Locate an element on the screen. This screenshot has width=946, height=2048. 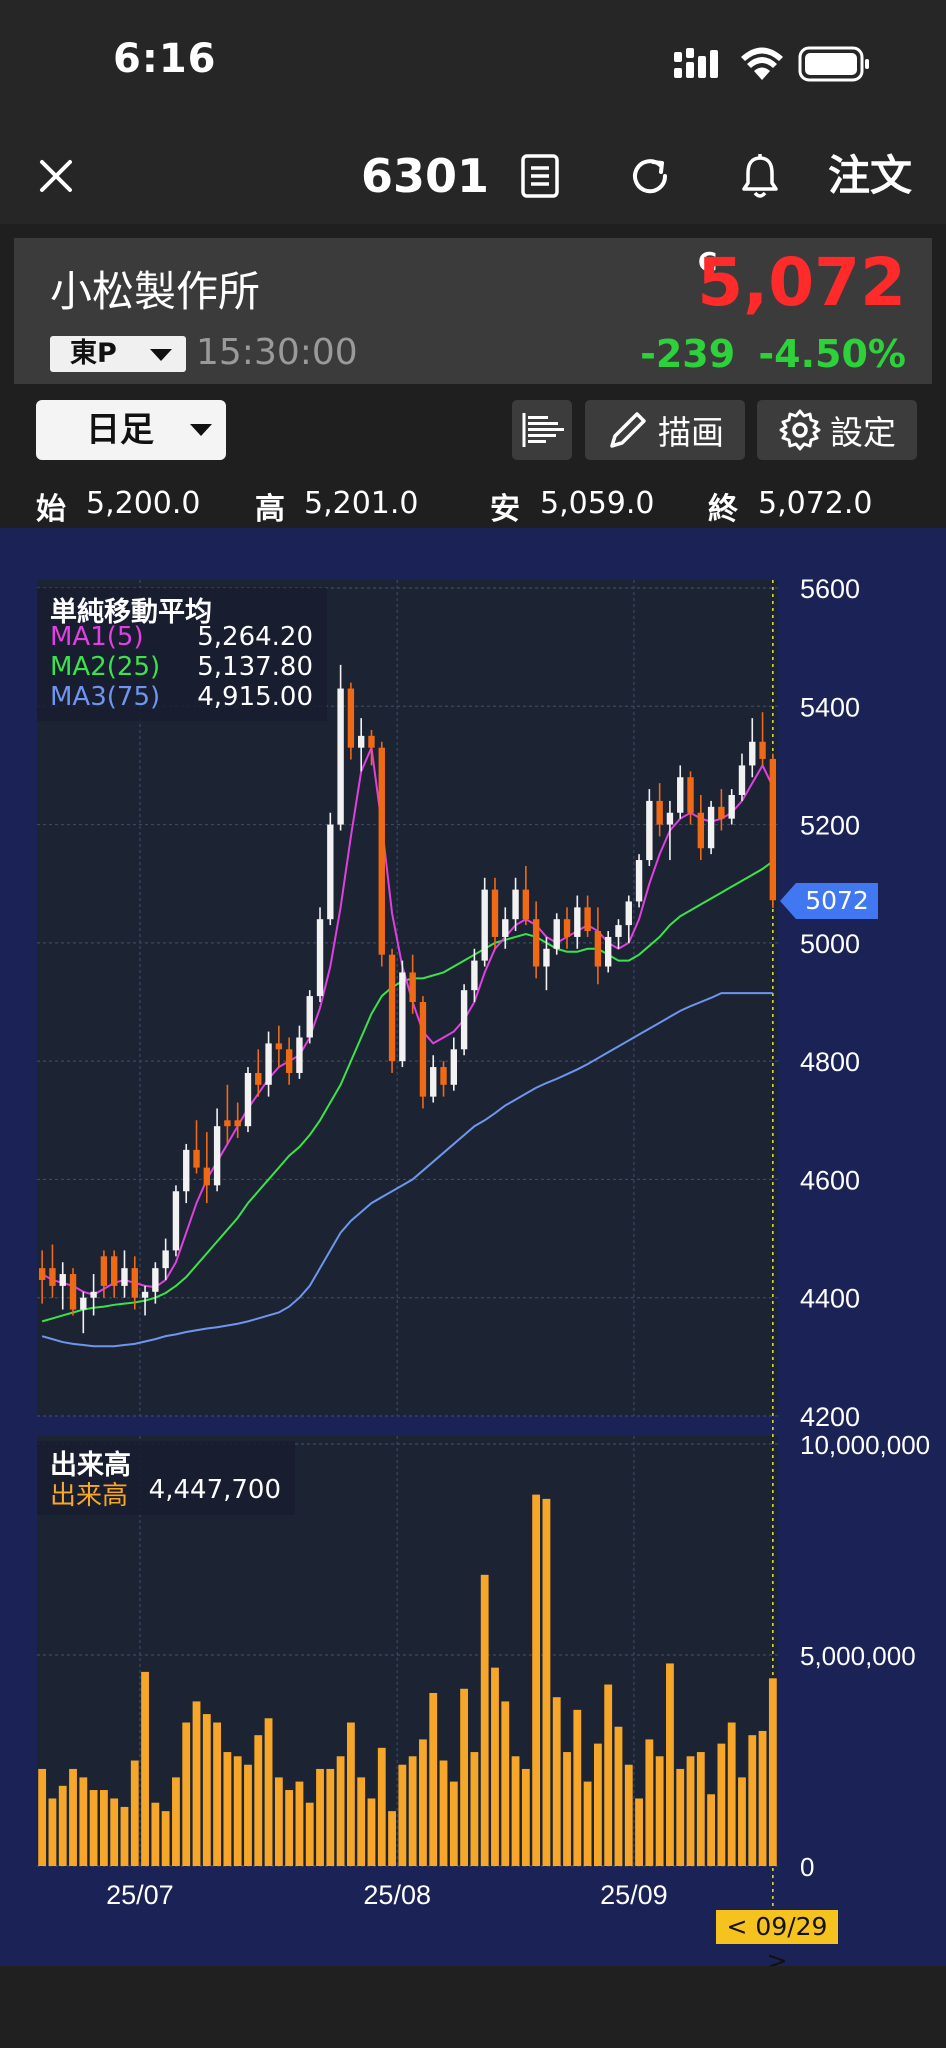
ma2-value: 5,137.80 is located at coordinates (255, 667).